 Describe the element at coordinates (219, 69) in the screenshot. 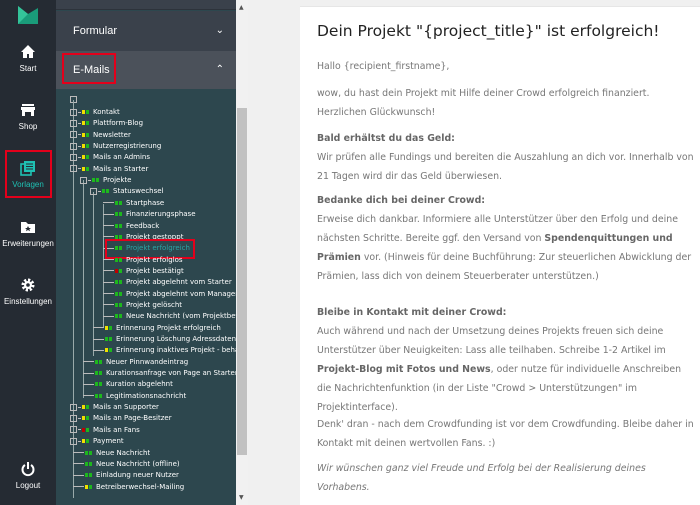

I see `chevron-up-icon: ⌃` at that location.